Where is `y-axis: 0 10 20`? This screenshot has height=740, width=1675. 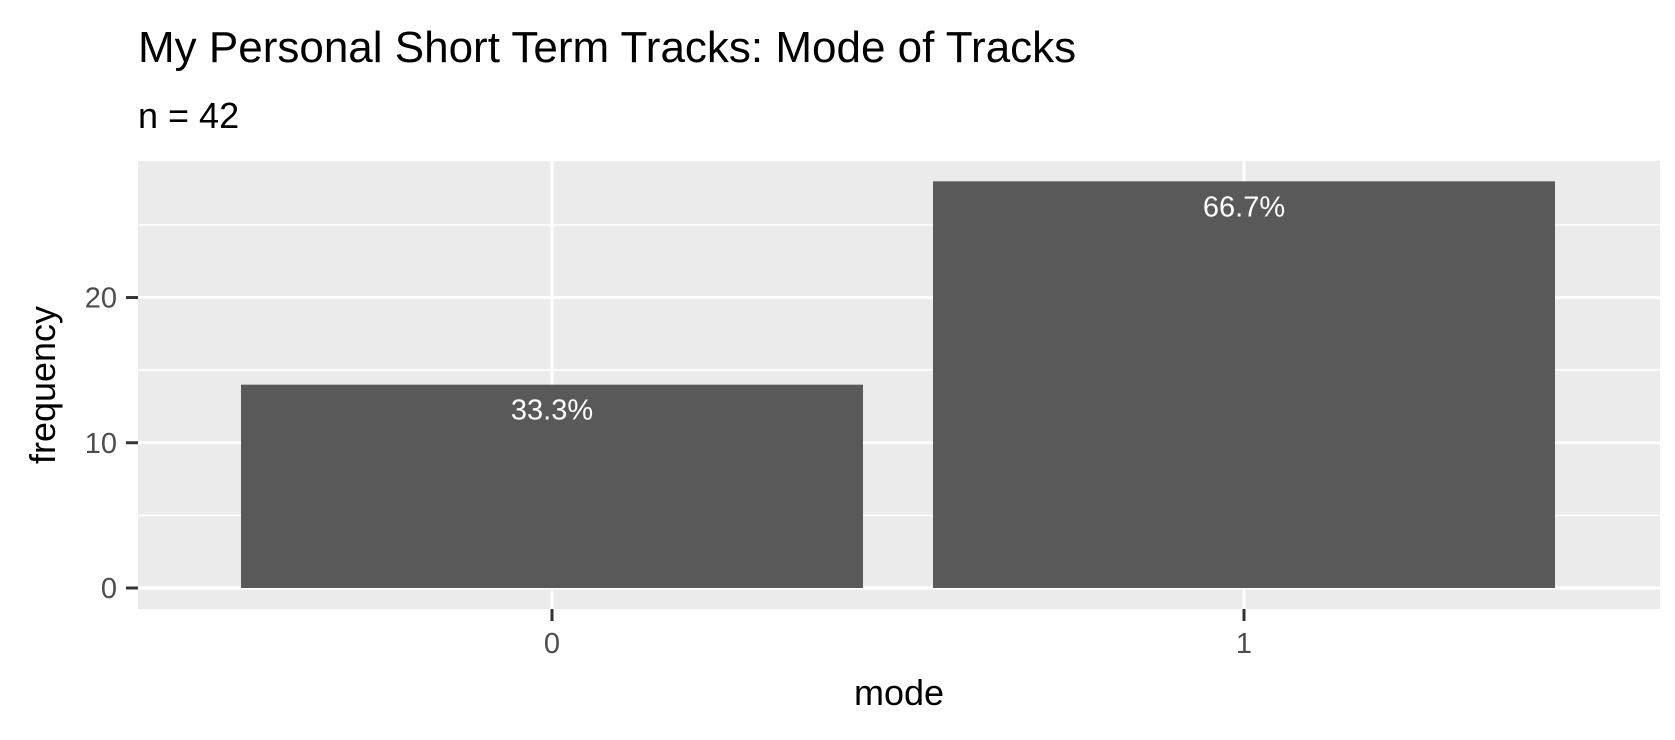 y-axis: 0 10 20 is located at coordinates (111, 444).